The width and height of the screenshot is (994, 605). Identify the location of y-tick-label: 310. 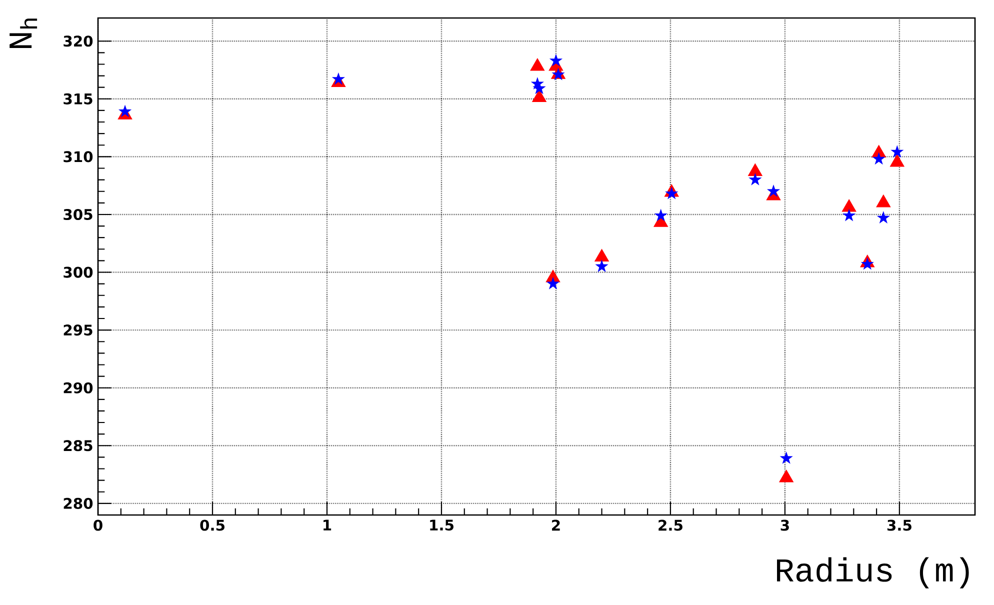
(78, 156).